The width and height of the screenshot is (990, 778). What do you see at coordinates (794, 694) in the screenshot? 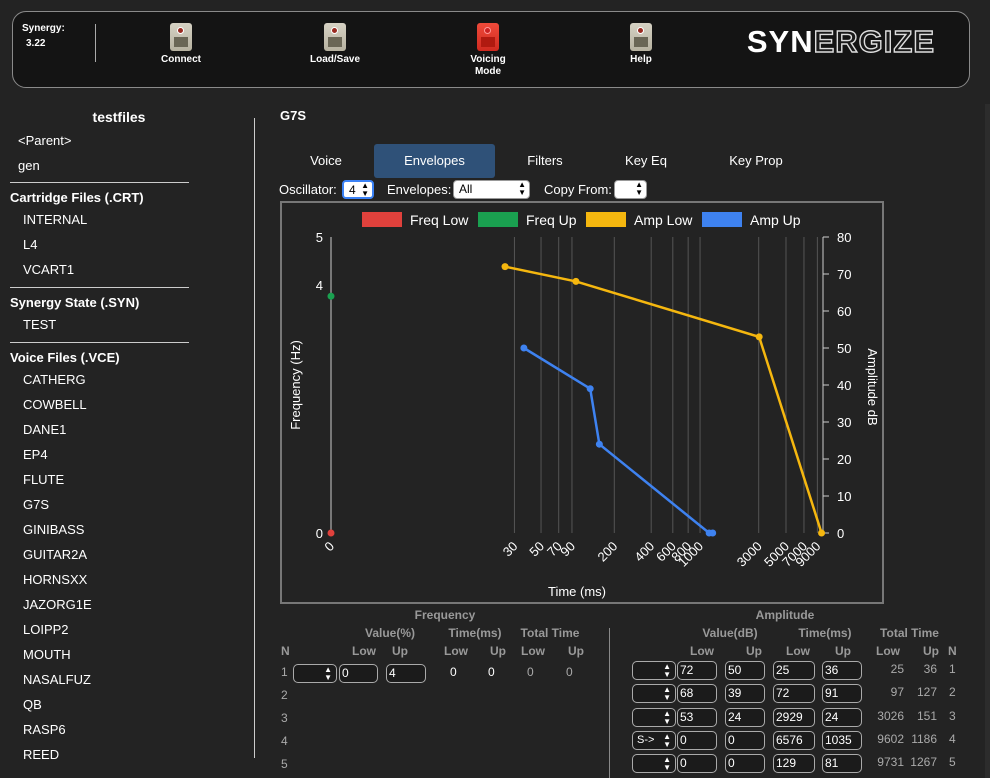
I see `amp-time-low-input: 72` at bounding box center [794, 694].